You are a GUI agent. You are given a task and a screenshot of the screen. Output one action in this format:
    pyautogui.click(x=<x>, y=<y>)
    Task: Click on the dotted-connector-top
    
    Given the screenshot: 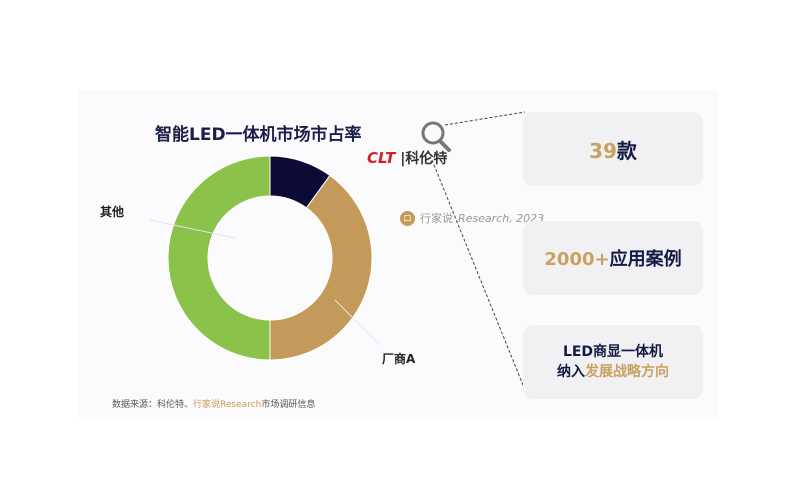 What is the action you would take?
    pyautogui.click(x=485, y=118)
    